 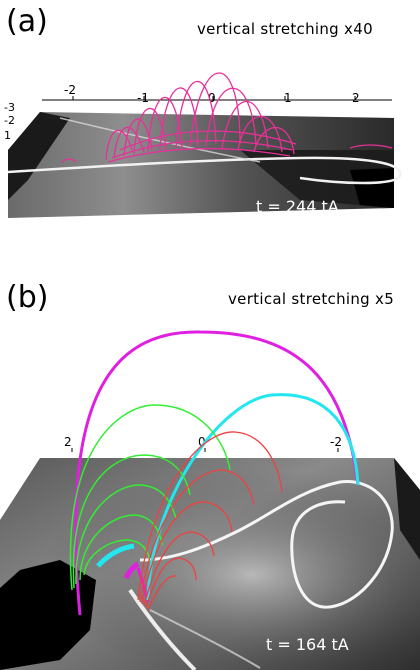 What do you see at coordinates (39, 156) in the screenshot?
I see `panel-a-dark-region` at bounding box center [39, 156].